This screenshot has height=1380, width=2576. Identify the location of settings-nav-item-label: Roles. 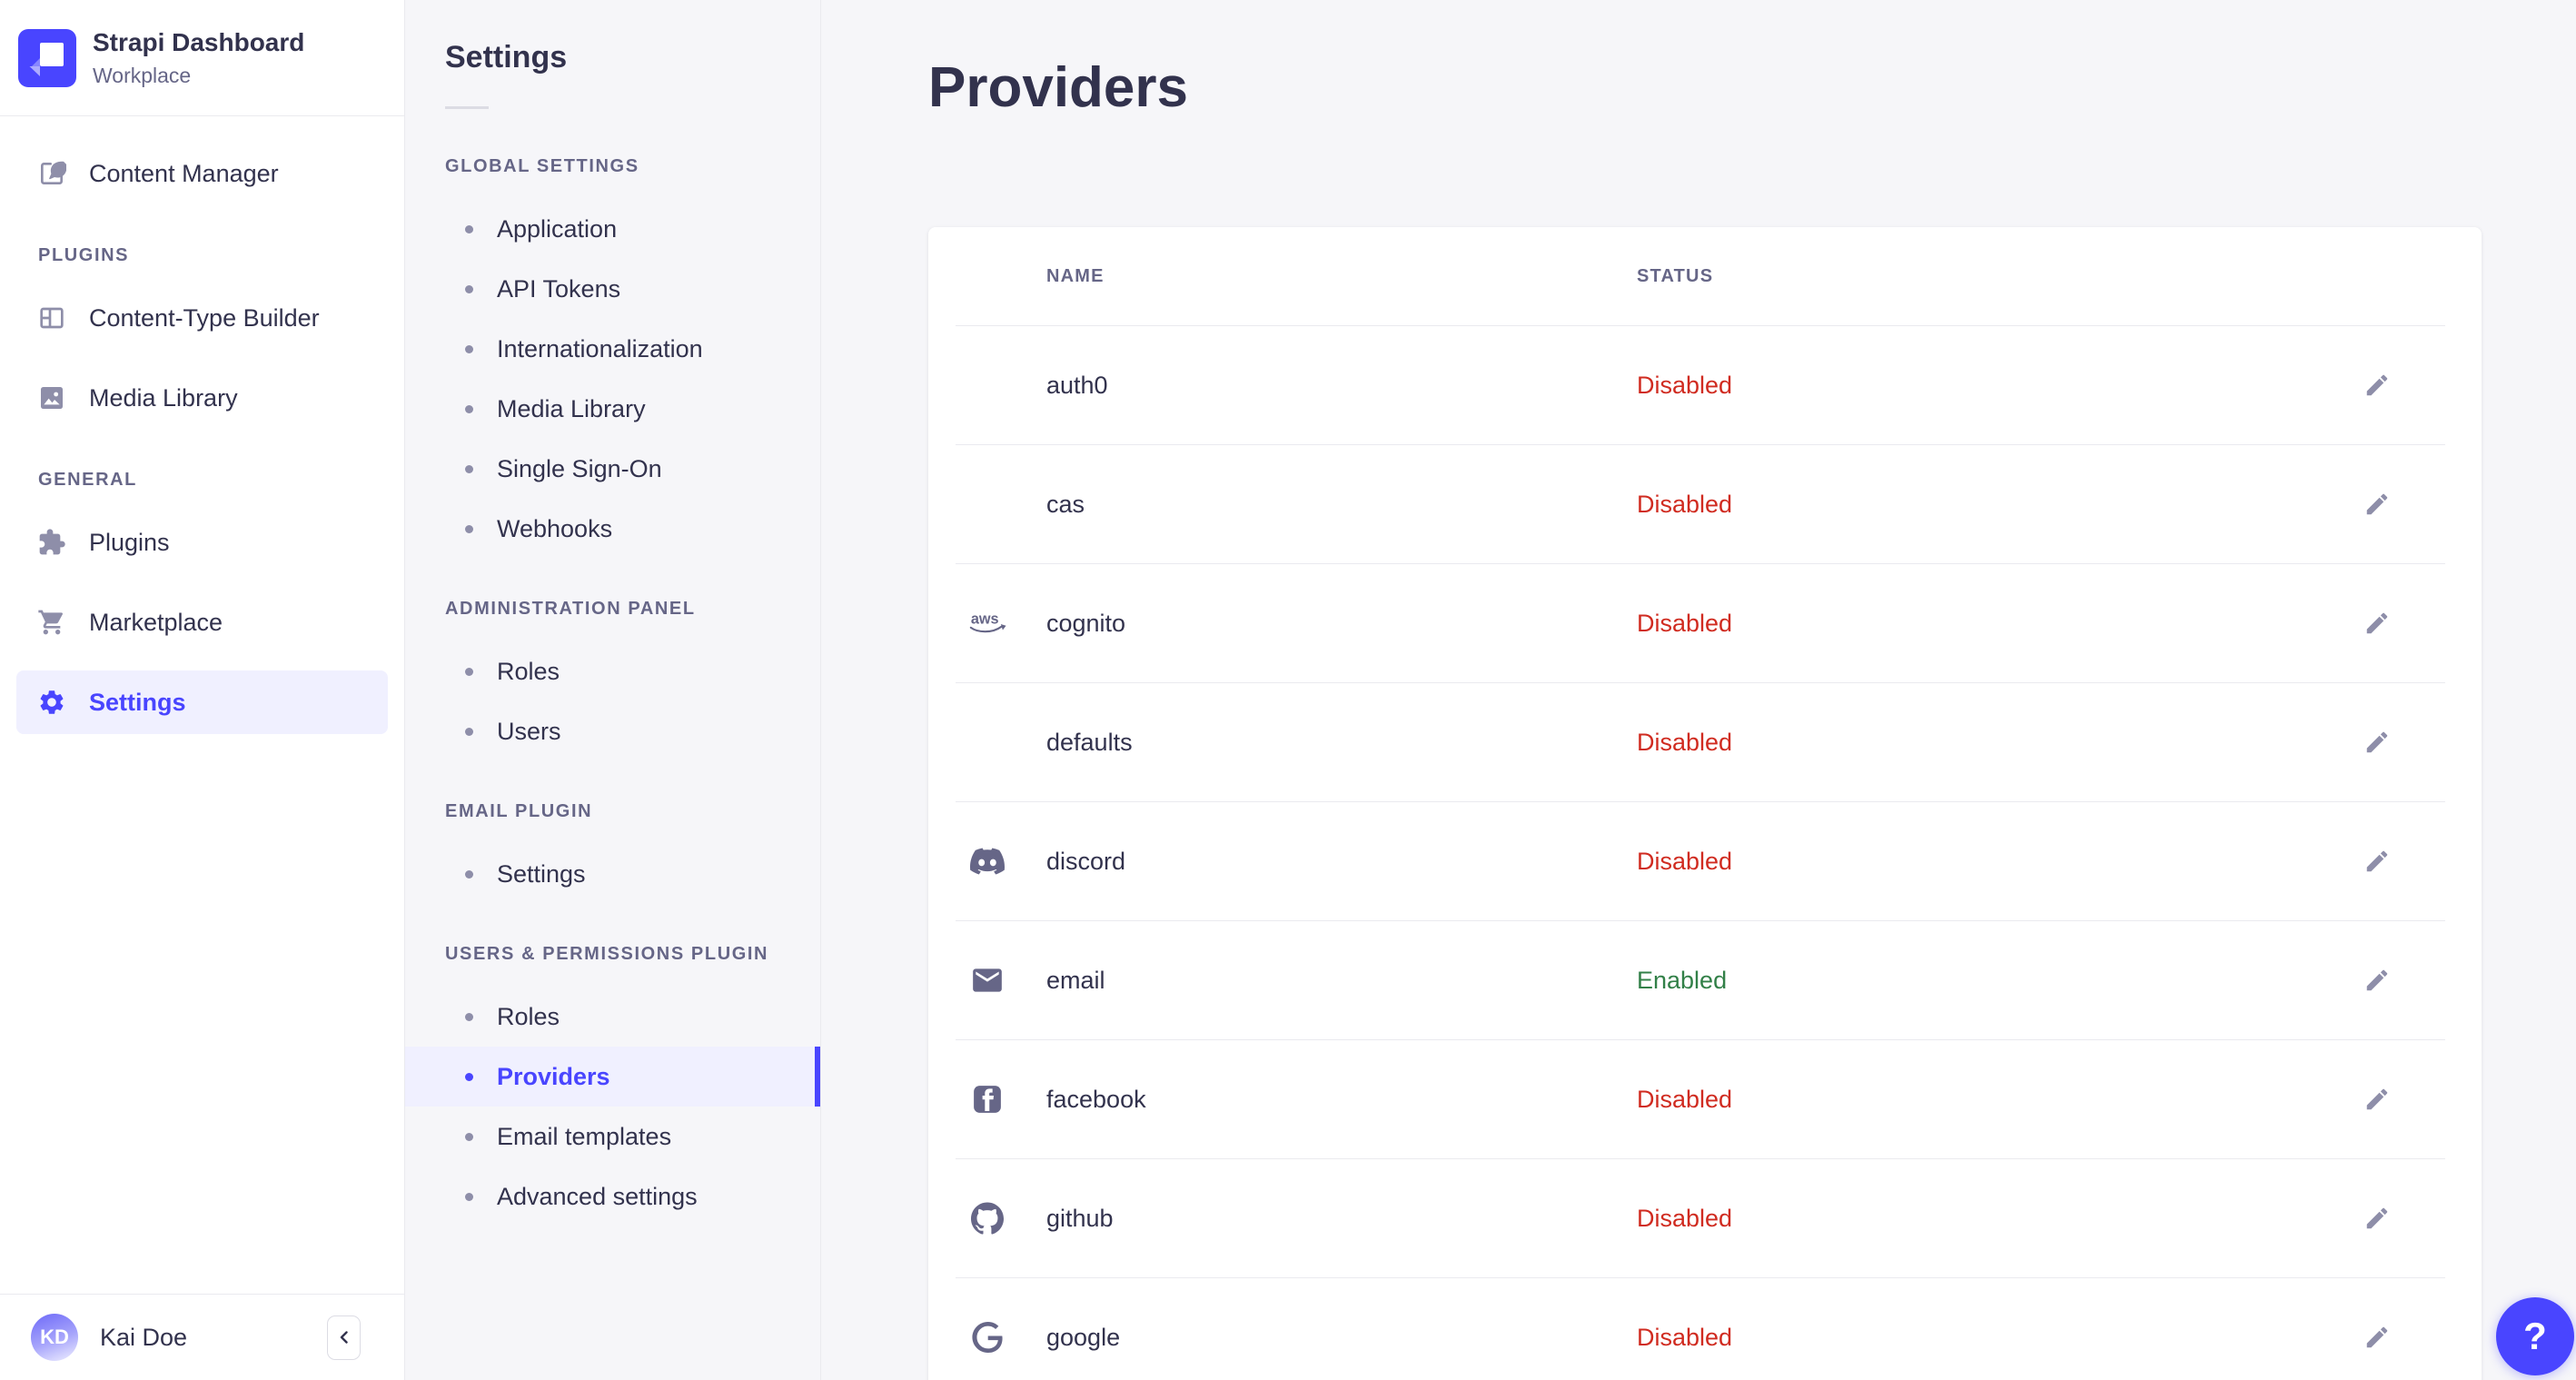
(528, 1016).